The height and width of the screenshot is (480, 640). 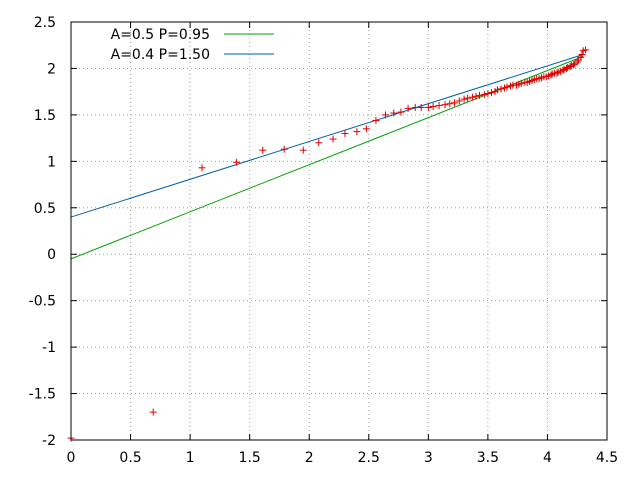 What do you see at coordinates (190, 458) in the screenshot?
I see `x-tick-label: 1` at bounding box center [190, 458].